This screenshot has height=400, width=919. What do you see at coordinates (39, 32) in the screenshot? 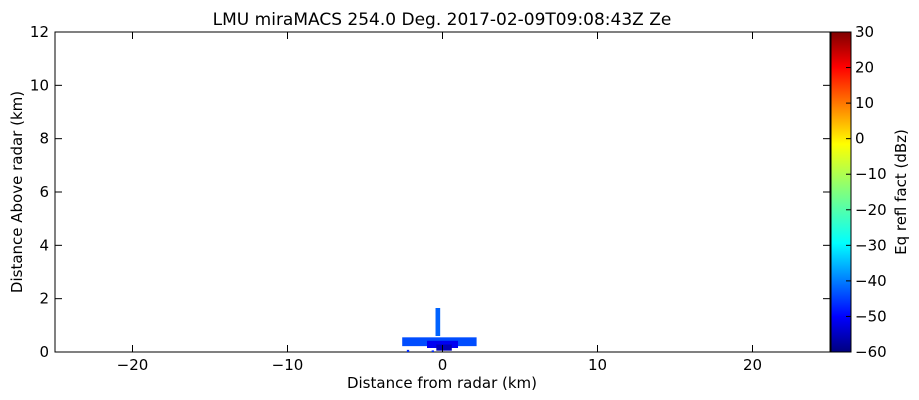
I see `y-tick-label: 12` at bounding box center [39, 32].